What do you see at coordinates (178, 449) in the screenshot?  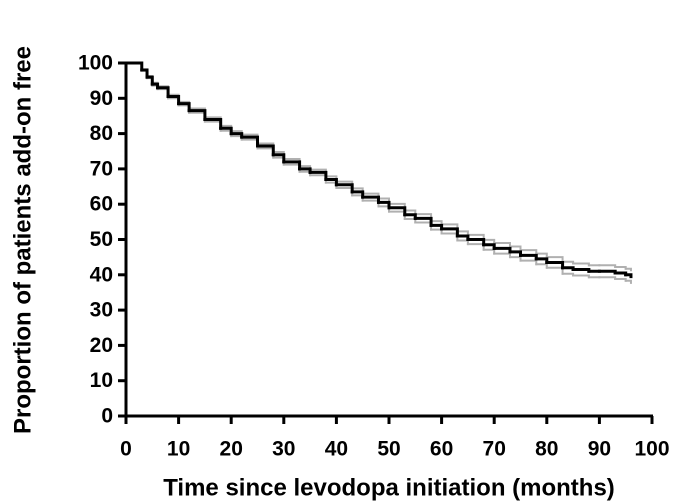 I see `x-tick-label: 10` at bounding box center [178, 449].